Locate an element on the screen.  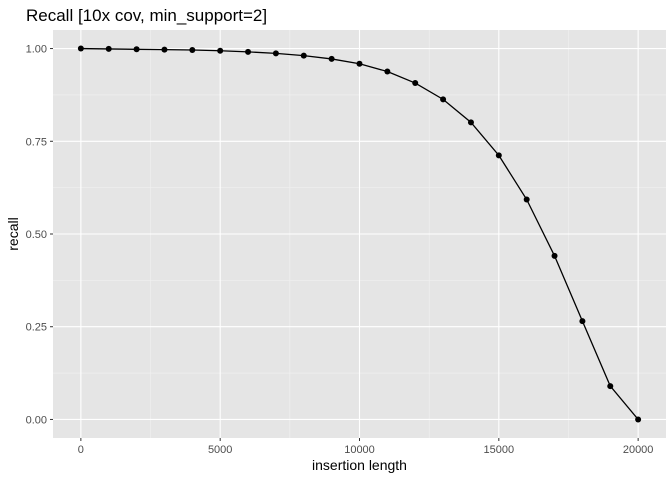
y-tick-label: 0.75 is located at coordinates (36, 142).